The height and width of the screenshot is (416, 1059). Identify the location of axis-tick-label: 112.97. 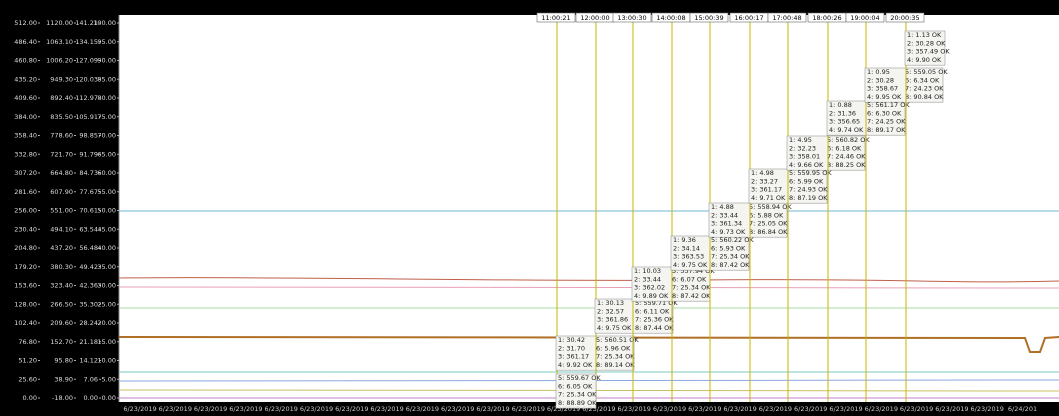
(86, 98).